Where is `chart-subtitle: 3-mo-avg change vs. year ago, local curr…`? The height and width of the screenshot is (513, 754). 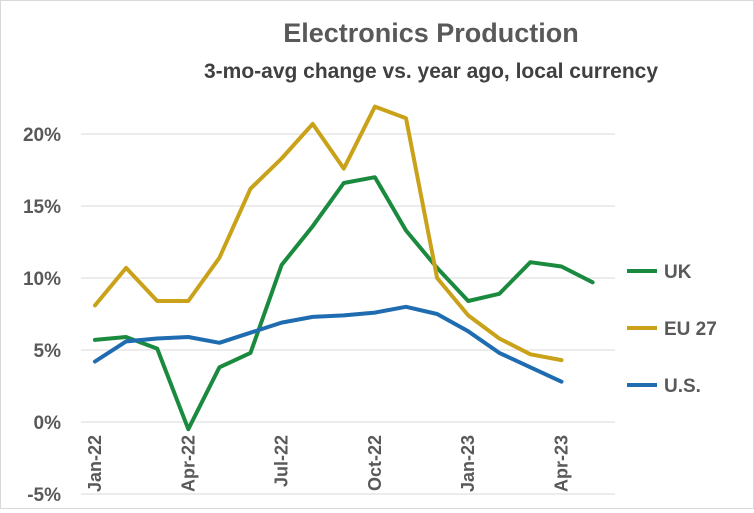 chart-subtitle: 3-mo-avg change vs. year ago, local curr… is located at coordinates (431, 71).